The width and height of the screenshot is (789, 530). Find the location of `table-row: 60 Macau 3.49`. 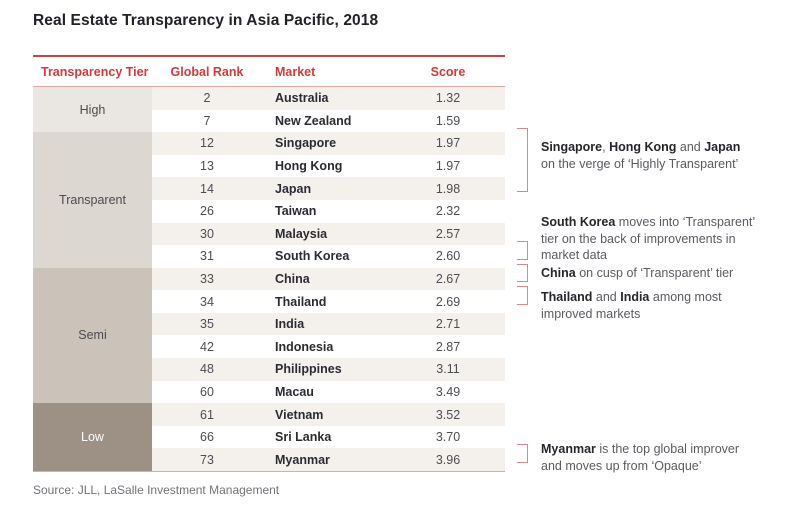

table-row: 60 Macau 3.49 is located at coordinates (328, 392).